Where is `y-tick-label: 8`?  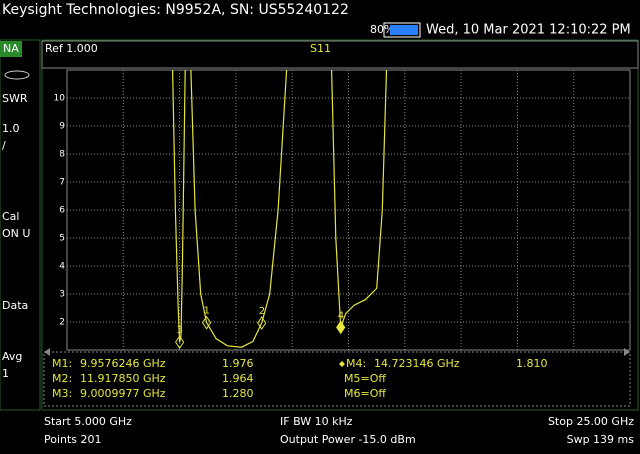
y-tick-label: 8 is located at coordinates (62, 155).